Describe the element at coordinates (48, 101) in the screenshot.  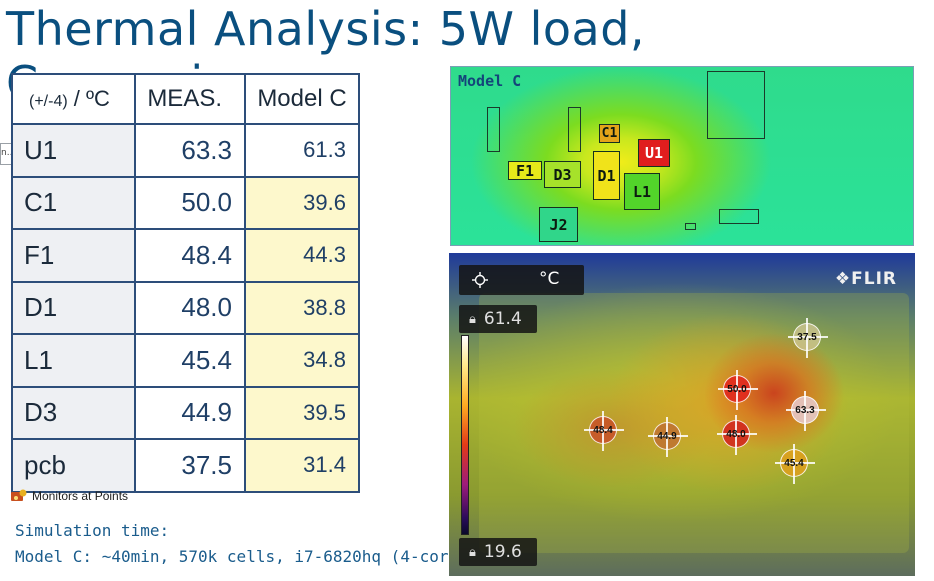
I see `header-tolerance: (+/-4)` at that location.